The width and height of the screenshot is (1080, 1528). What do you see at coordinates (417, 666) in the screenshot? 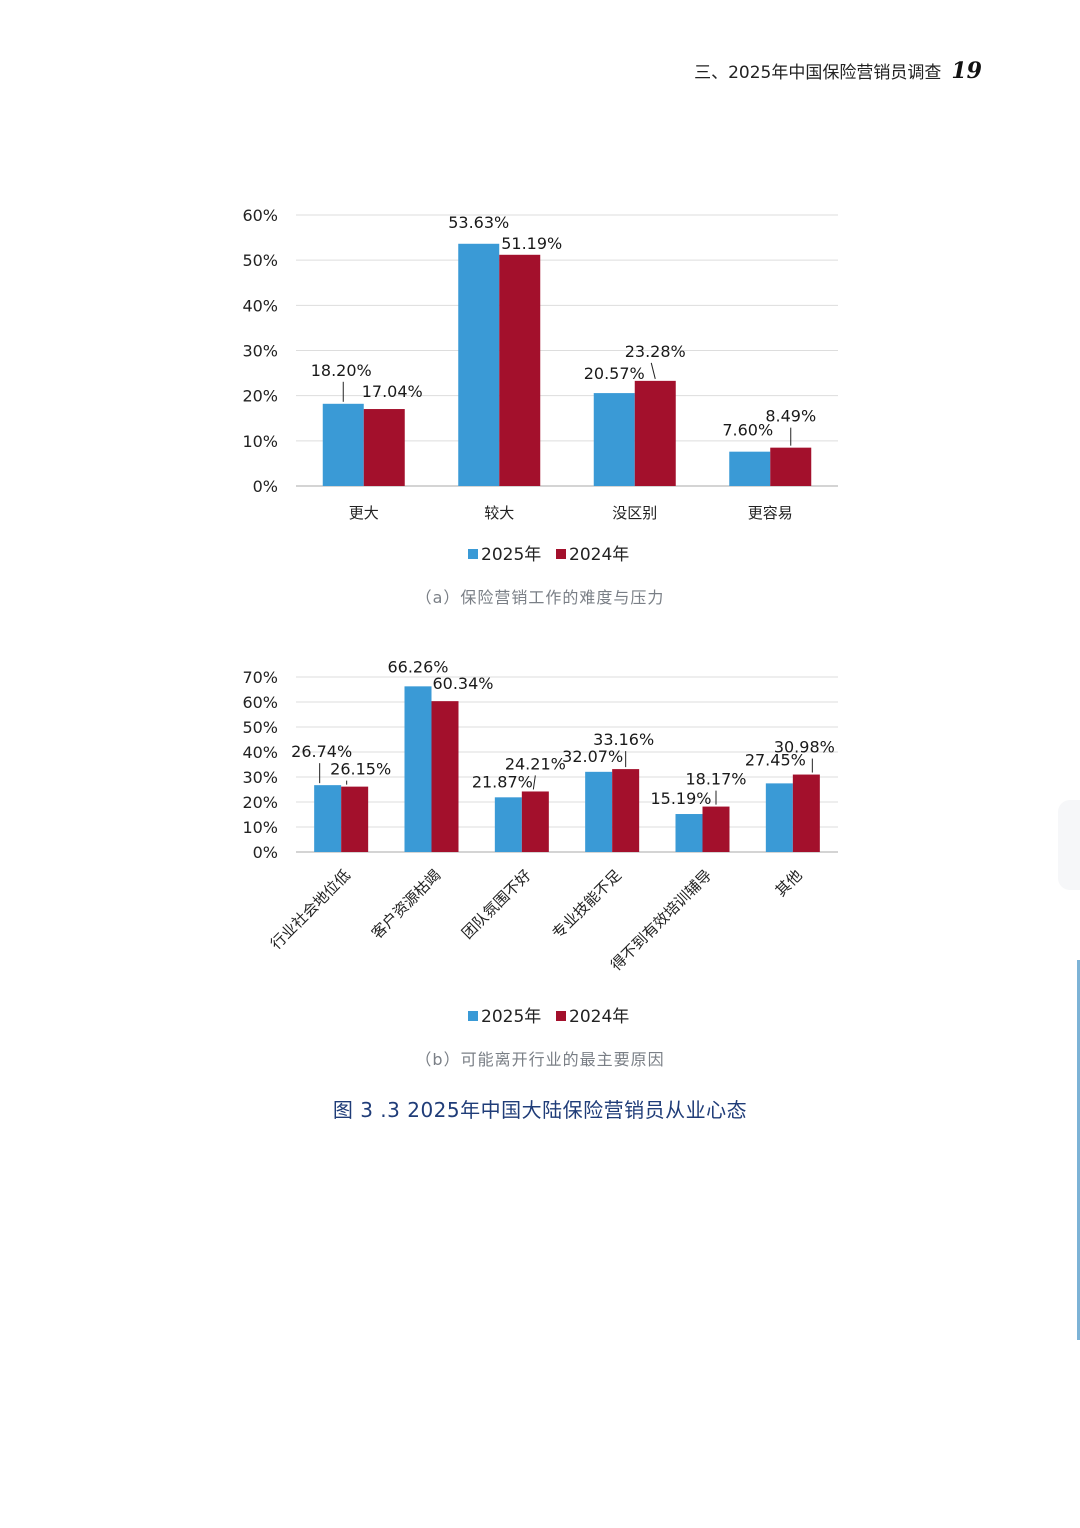
I see `data-label: 66.26%` at bounding box center [417, 666].